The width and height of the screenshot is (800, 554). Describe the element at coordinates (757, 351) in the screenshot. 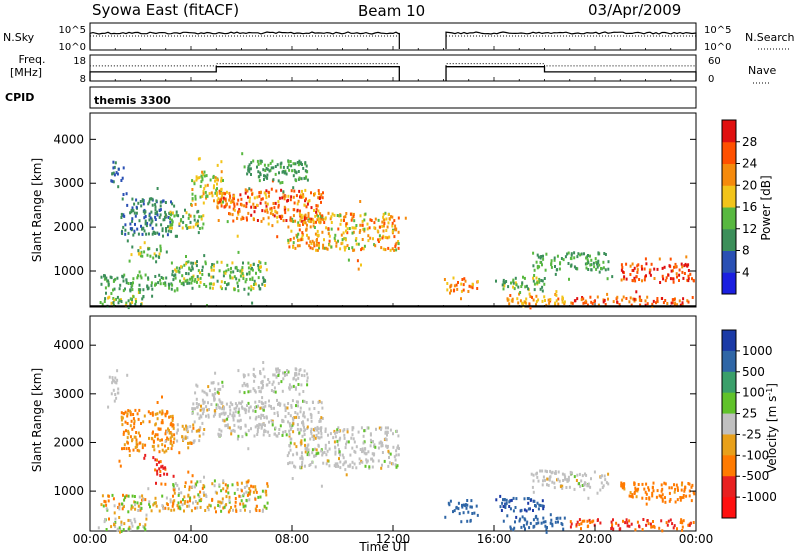

I see `velocity-colorbar-tick-0: 1000` at that location.